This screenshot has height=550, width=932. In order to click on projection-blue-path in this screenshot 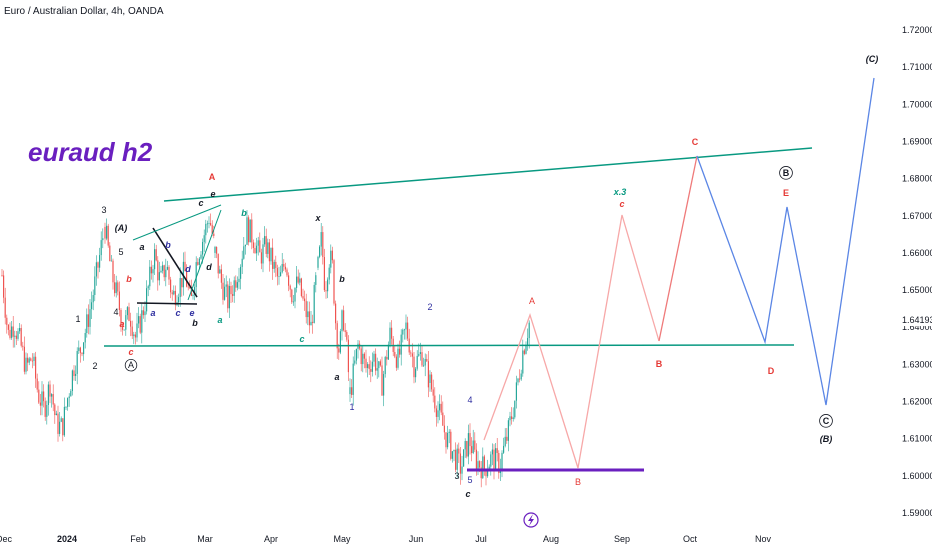, I will do `click(785, 241)`.